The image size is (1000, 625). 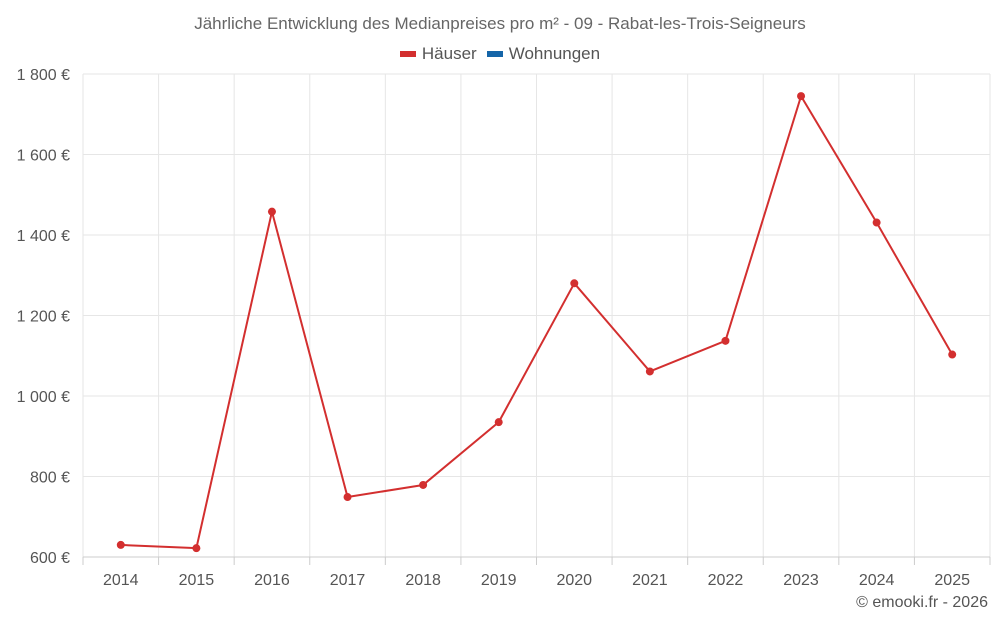 What do you see at coordinates (272, 580) in the screenshot?
I see `x-tick-label: 2016` at bounding box center [272, 580].